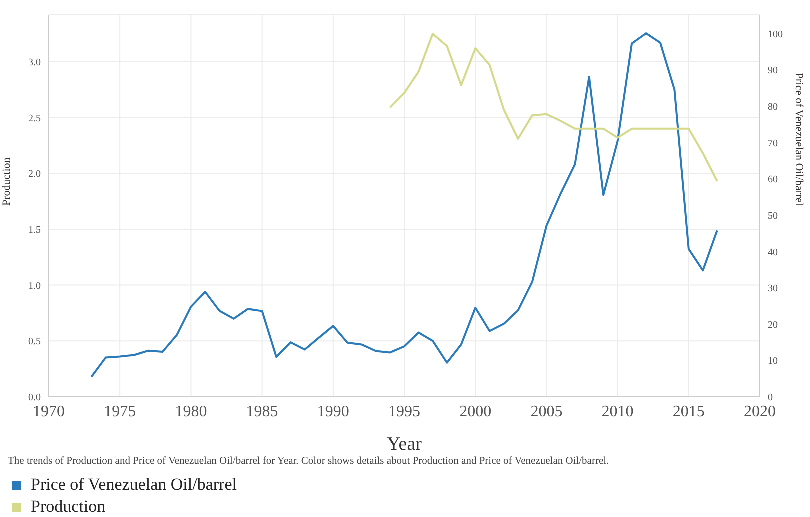  I want to click on y2-tick-label: 90, so click(773, 71).